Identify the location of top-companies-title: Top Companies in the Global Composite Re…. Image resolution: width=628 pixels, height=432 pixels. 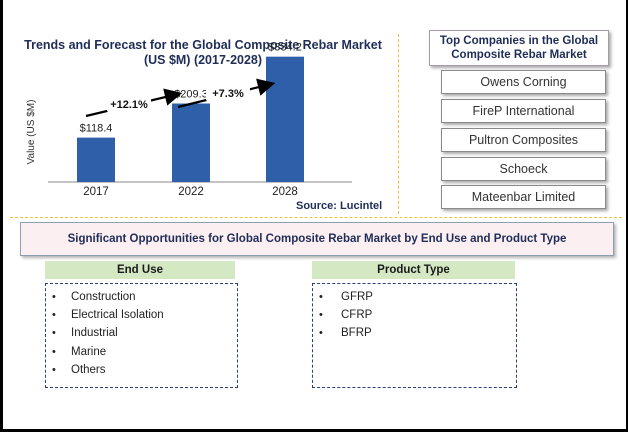
(519, 48).